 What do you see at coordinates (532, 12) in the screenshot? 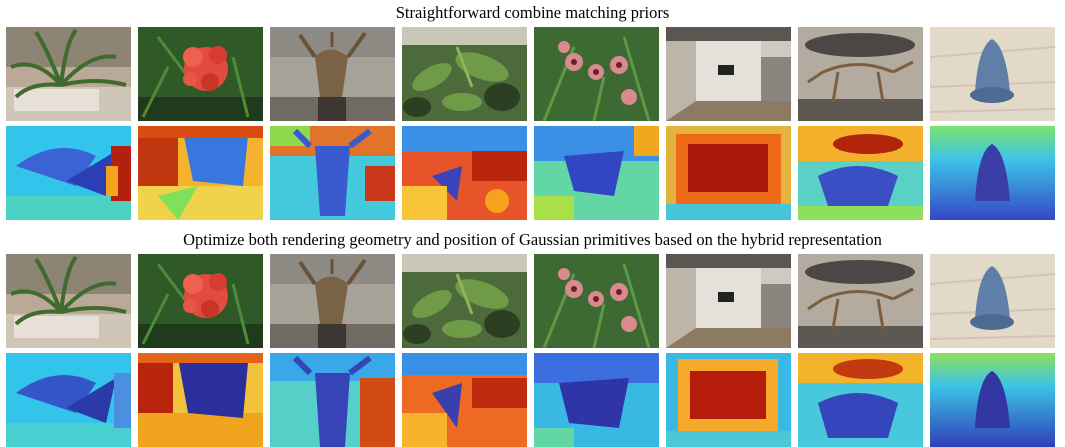
I see `section-1-caption: Straightforward combine matching priors` at bounding box center [532, 12].